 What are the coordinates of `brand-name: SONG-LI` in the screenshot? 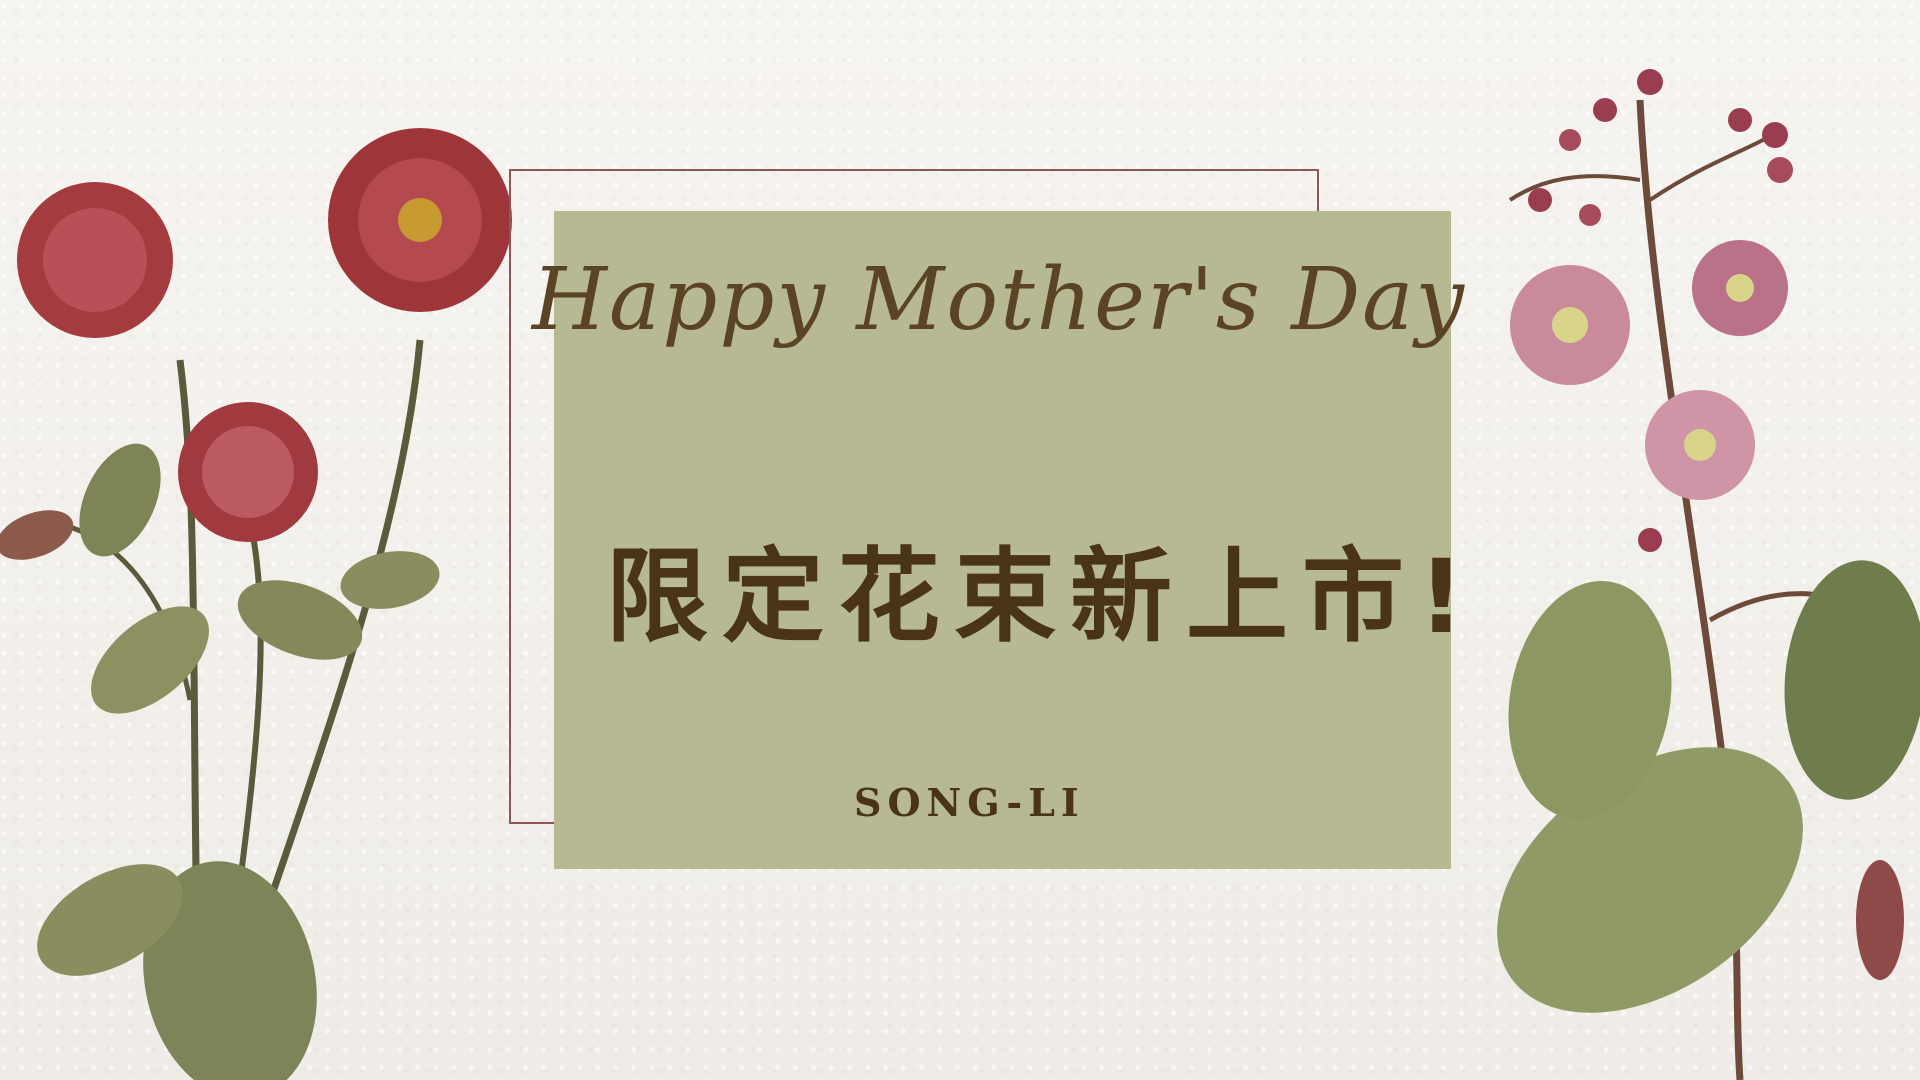 It's located at (969, 802).